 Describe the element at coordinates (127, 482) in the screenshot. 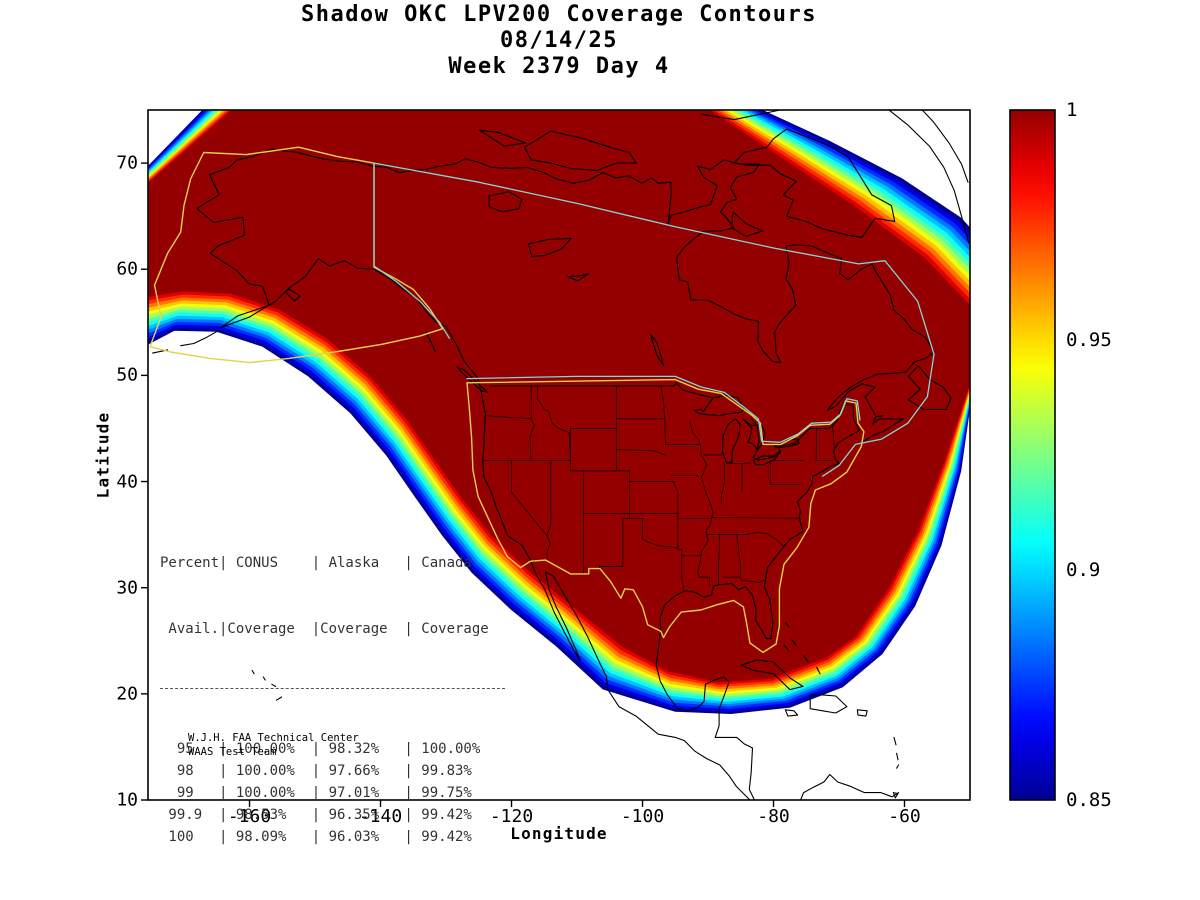

I see `y-tick-label: 40` at that location.